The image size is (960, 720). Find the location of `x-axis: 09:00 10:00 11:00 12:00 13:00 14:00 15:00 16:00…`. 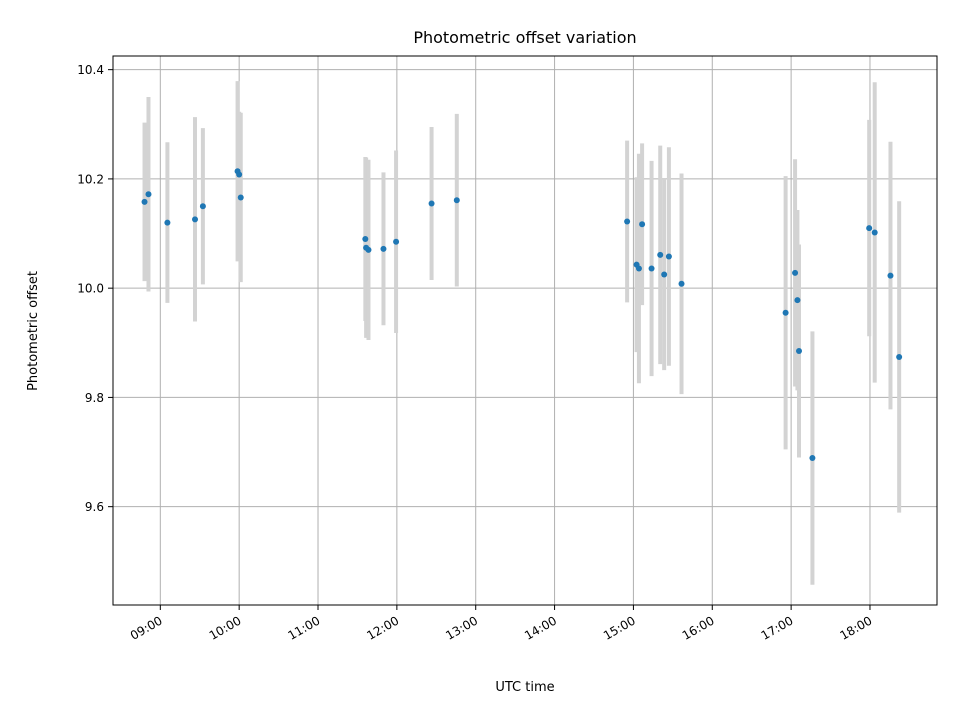

x-axis: 09:00 10:00 11:00 12:00 13:00 14:00 15:00 16:00… is located at coordinates (501, 624).